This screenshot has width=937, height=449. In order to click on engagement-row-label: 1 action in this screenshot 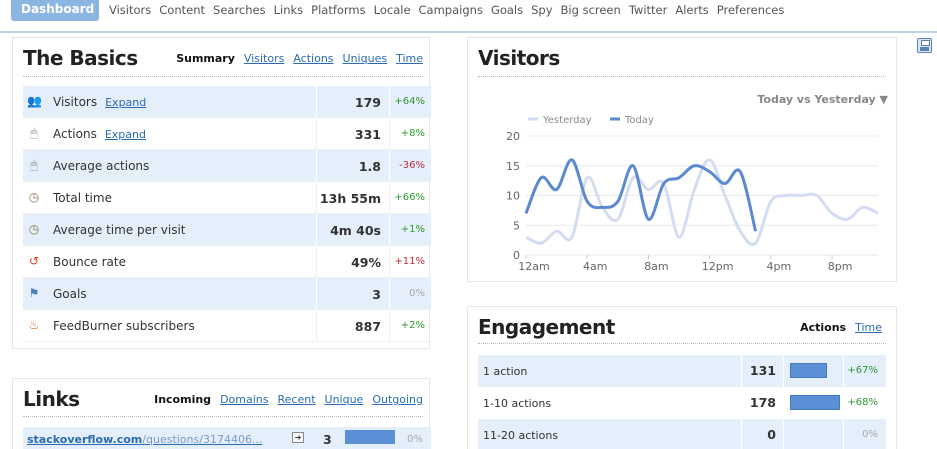, I will do `click(505, 371)`.